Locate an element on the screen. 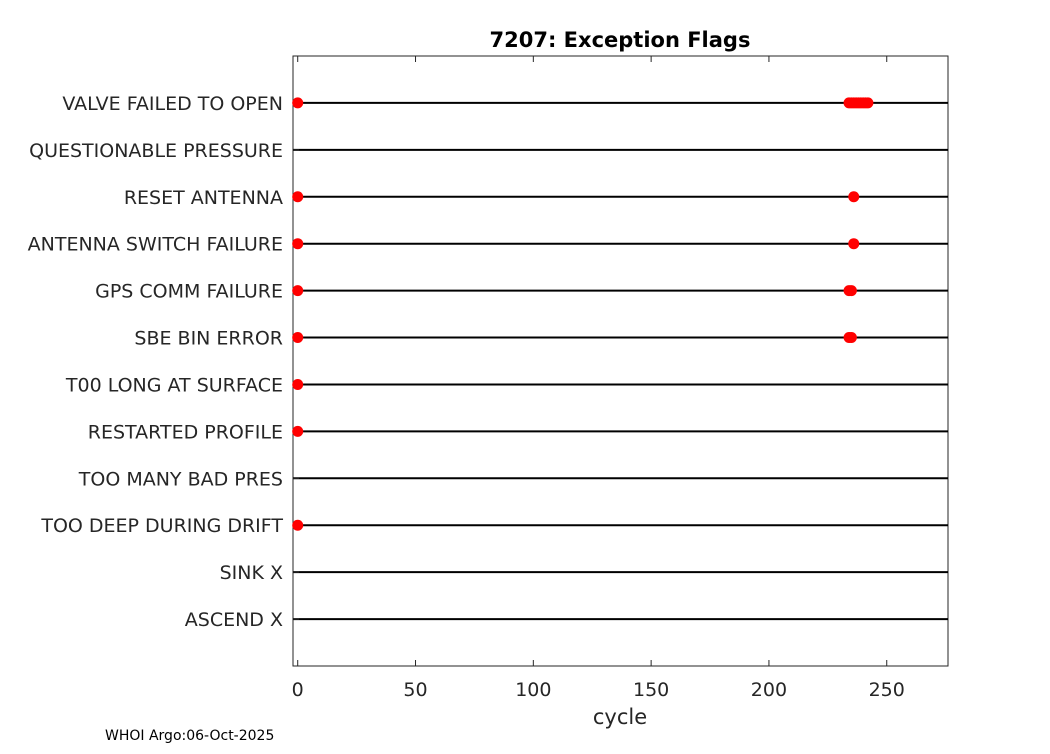  chart-title: 7207: Exception Flags is located at coordinates (620, 40).